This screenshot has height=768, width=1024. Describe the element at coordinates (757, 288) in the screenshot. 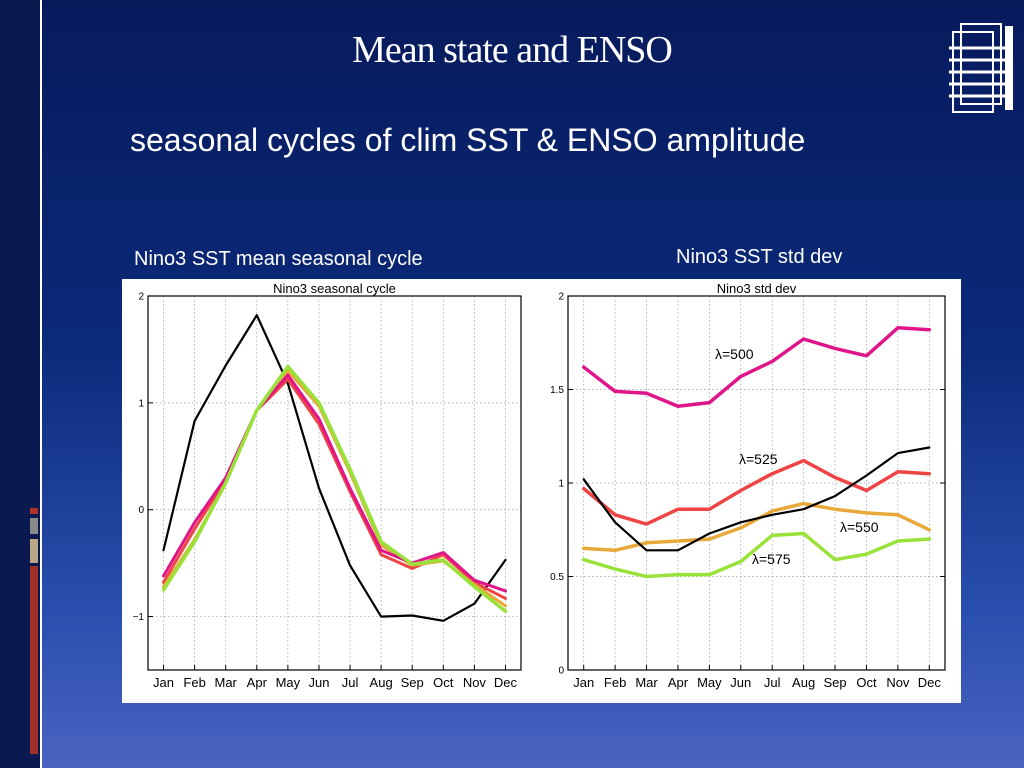

I see `chart-title: Nino3 std dev` at that location.